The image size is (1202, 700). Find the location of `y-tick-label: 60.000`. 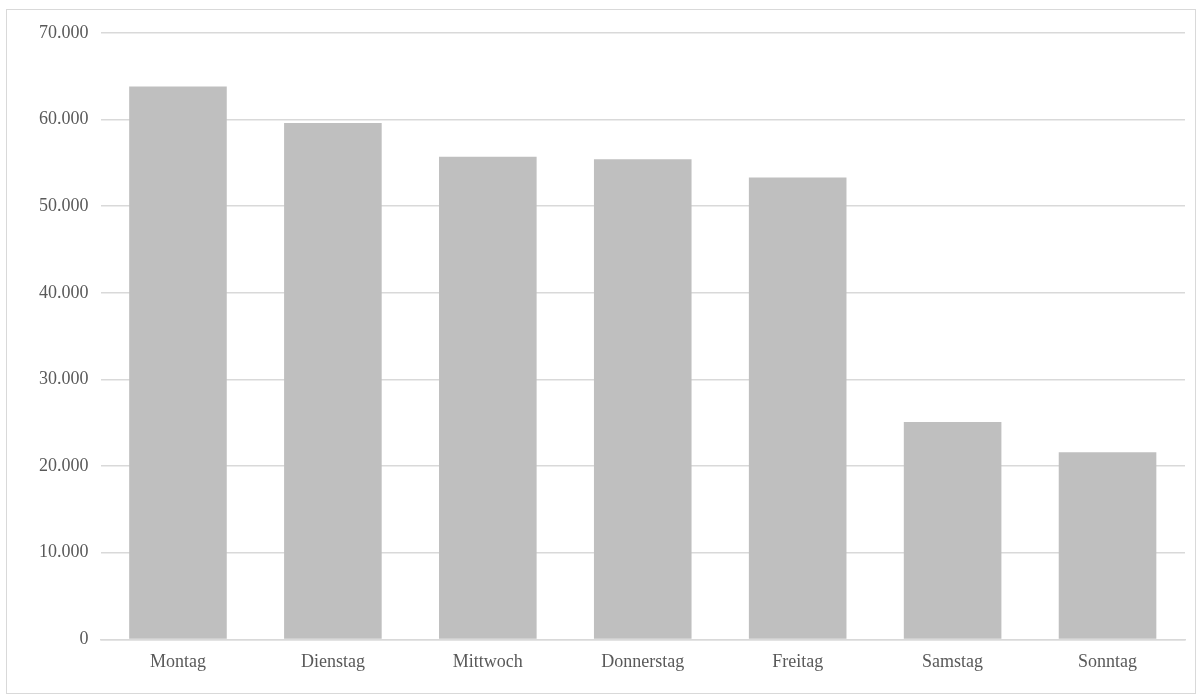

y-tick-label: 60.000 is located at coordinates (64, 118).